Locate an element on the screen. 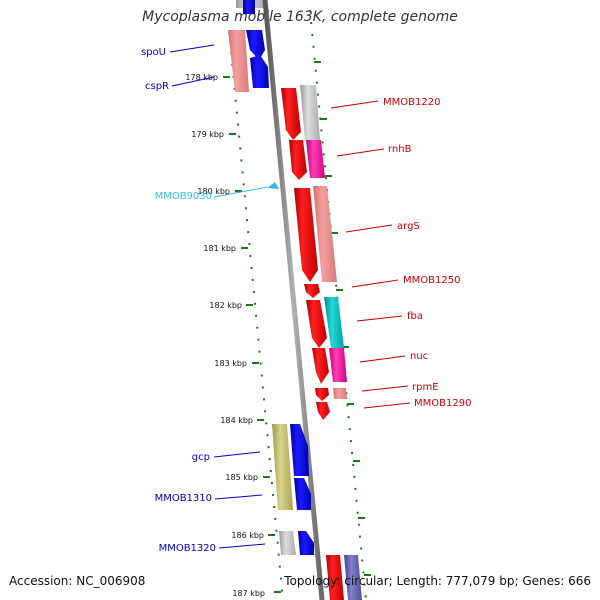  connector-nuc is located at coordinates (382, 359).